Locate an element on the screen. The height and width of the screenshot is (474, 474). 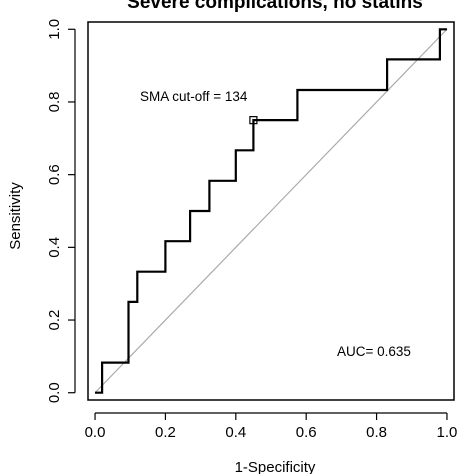
chart-title: Severe complications, no statins is located at coordinates (275, 6).